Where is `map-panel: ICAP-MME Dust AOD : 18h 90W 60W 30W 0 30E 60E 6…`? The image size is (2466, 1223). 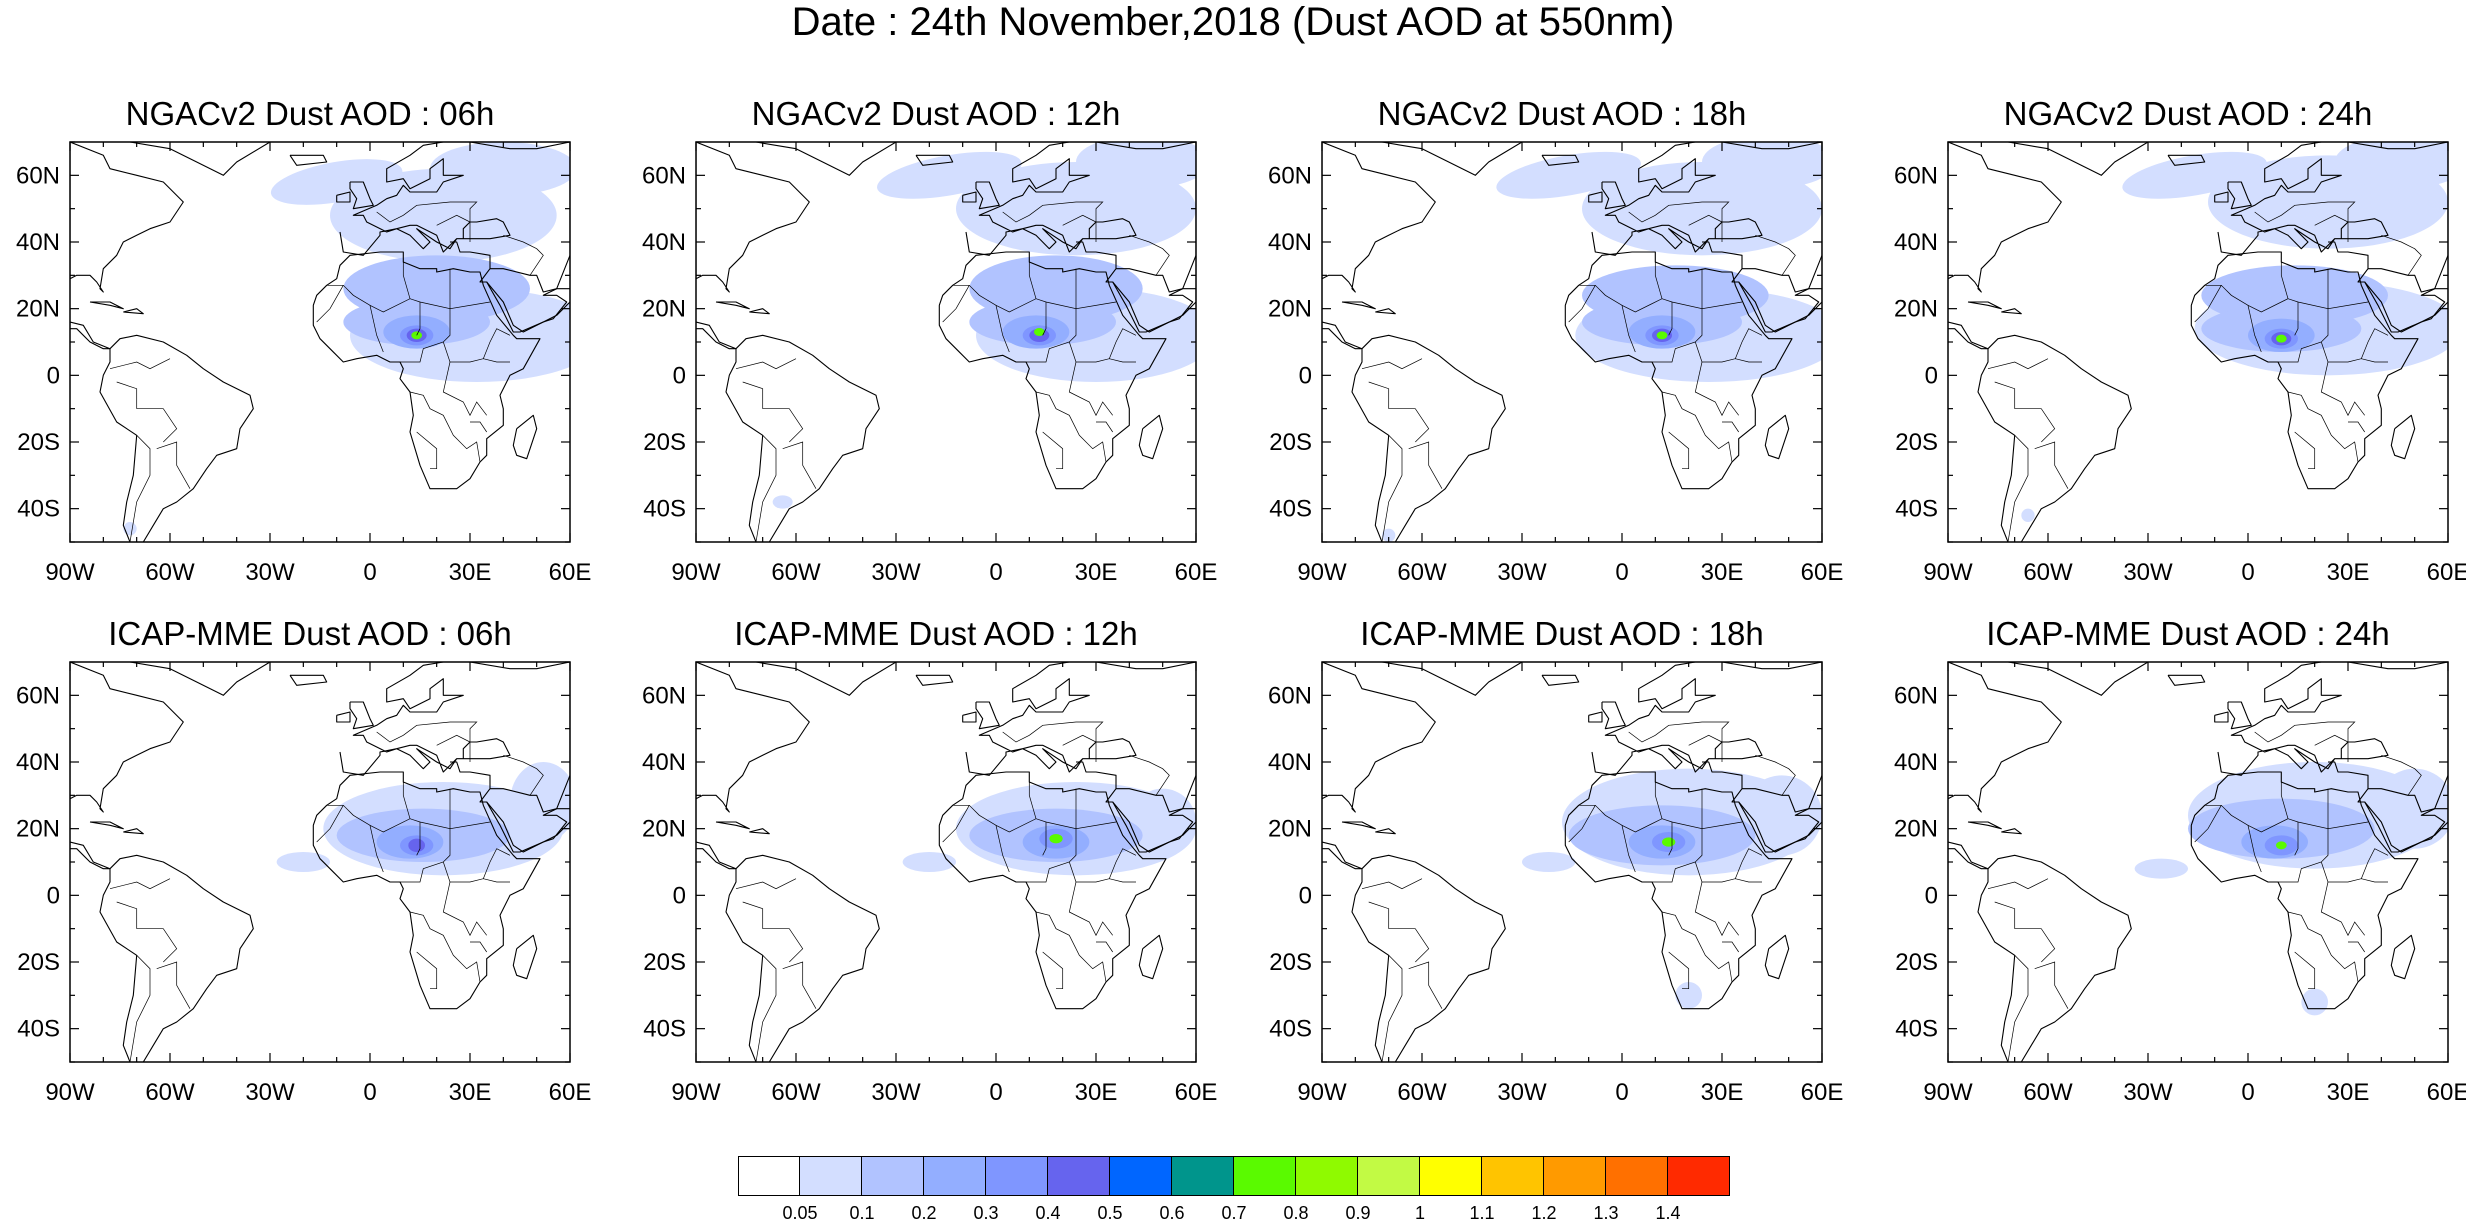 map-panel: ICAP-MME Dust AOD : 18h 90W 60W 30W 0 30E 60E 6… is located at coordinates (1562, 879).